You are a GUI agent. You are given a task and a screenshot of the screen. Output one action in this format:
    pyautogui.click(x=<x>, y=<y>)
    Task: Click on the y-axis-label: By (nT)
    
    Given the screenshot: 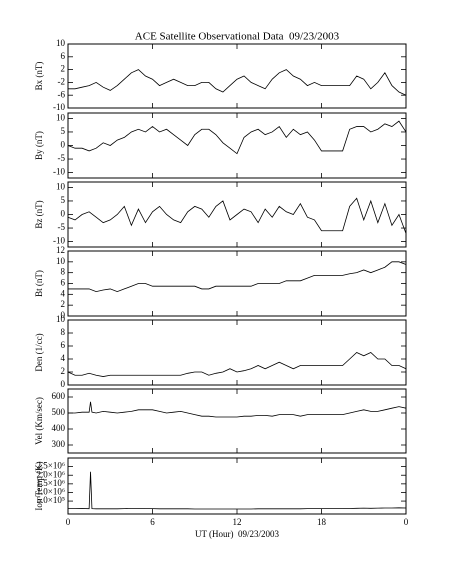 What is the action you would take?
    pyautogui.click(x=39, y=145)
    